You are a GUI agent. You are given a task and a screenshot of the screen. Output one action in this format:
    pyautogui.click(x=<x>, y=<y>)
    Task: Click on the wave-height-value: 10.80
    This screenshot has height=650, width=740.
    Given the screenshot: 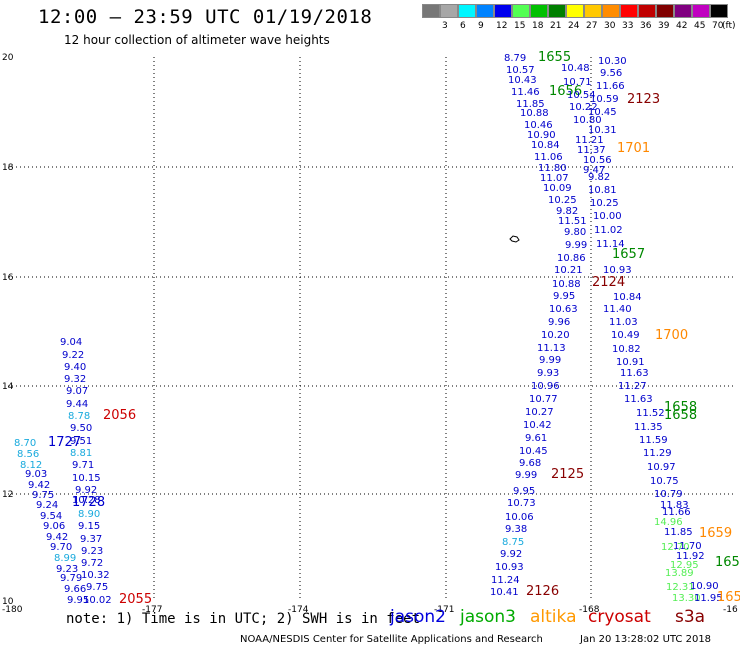 What is the action you would take?
    pyautogui.click(x=587, y=120)
    